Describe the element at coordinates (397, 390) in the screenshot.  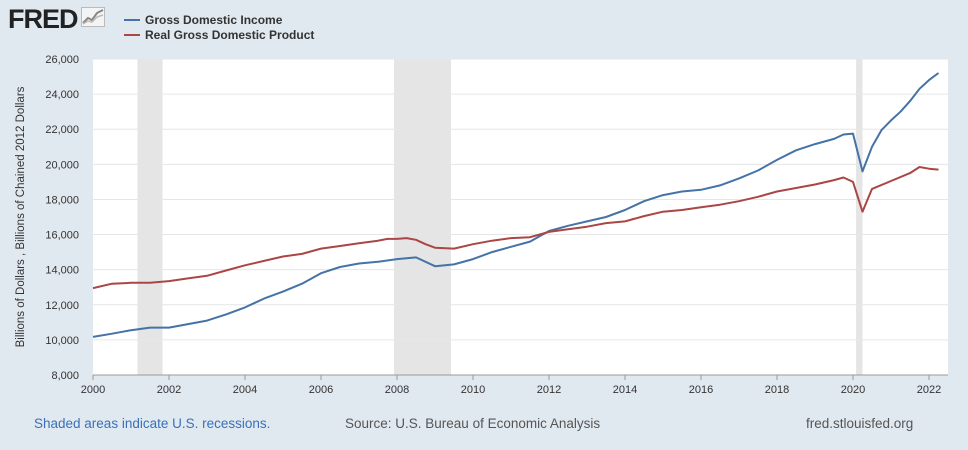
I see `x-tick-label: 2008` at that location.